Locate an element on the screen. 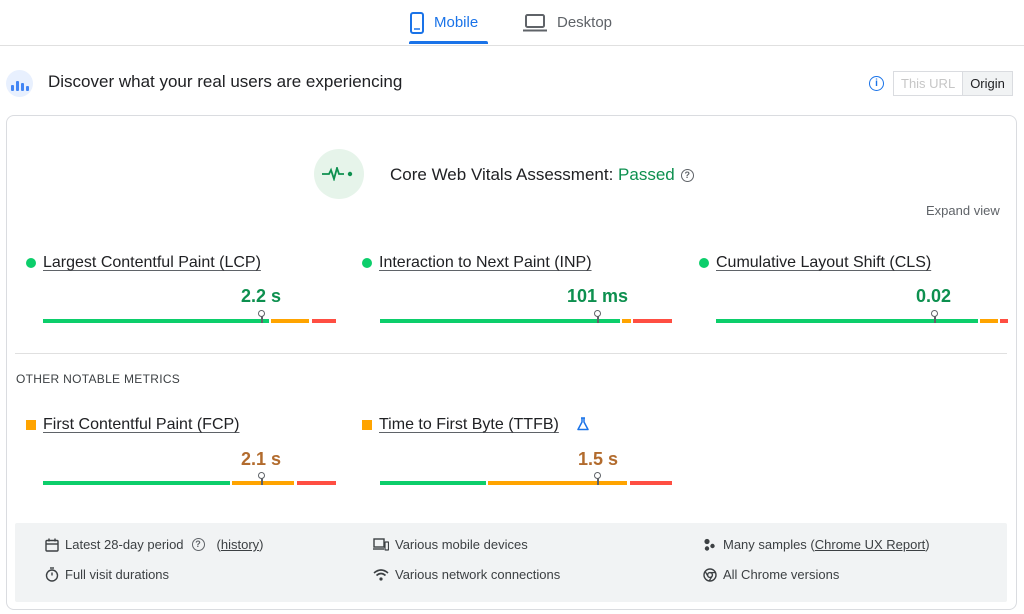  tab-mobile: Mobile is located at coordinates (444, 22).